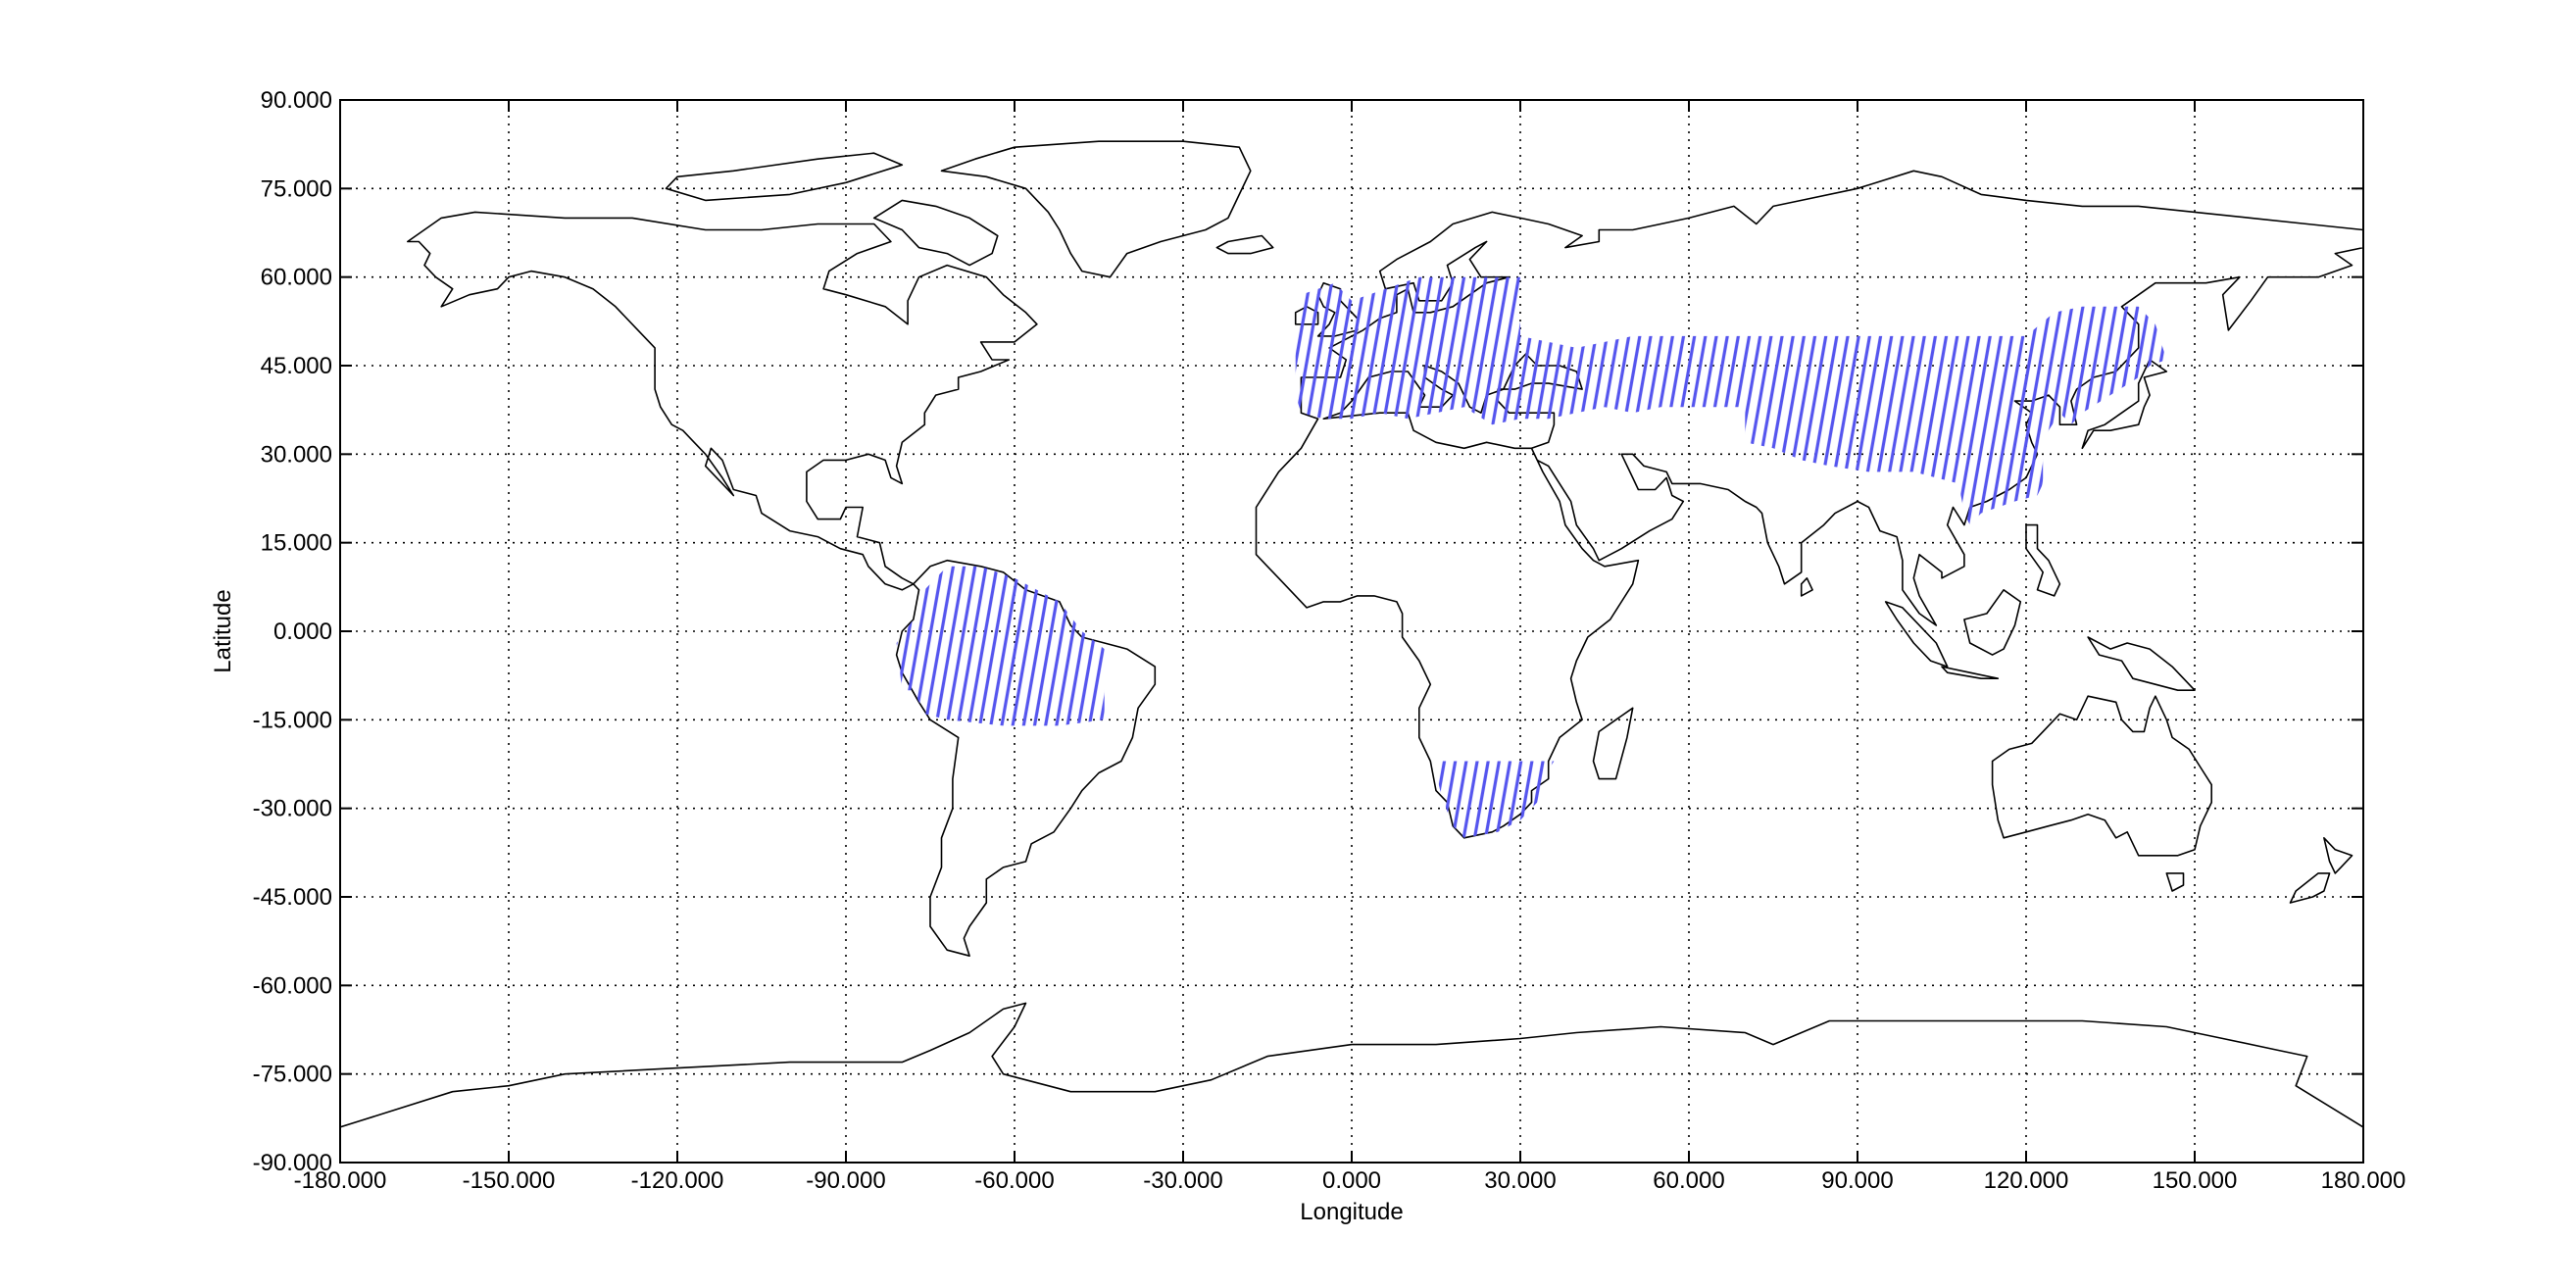  What do you see at coordinates (292, 720) in the screenshot?
I see `y-tick-label: -15.000` at bounding box center [292, 720].